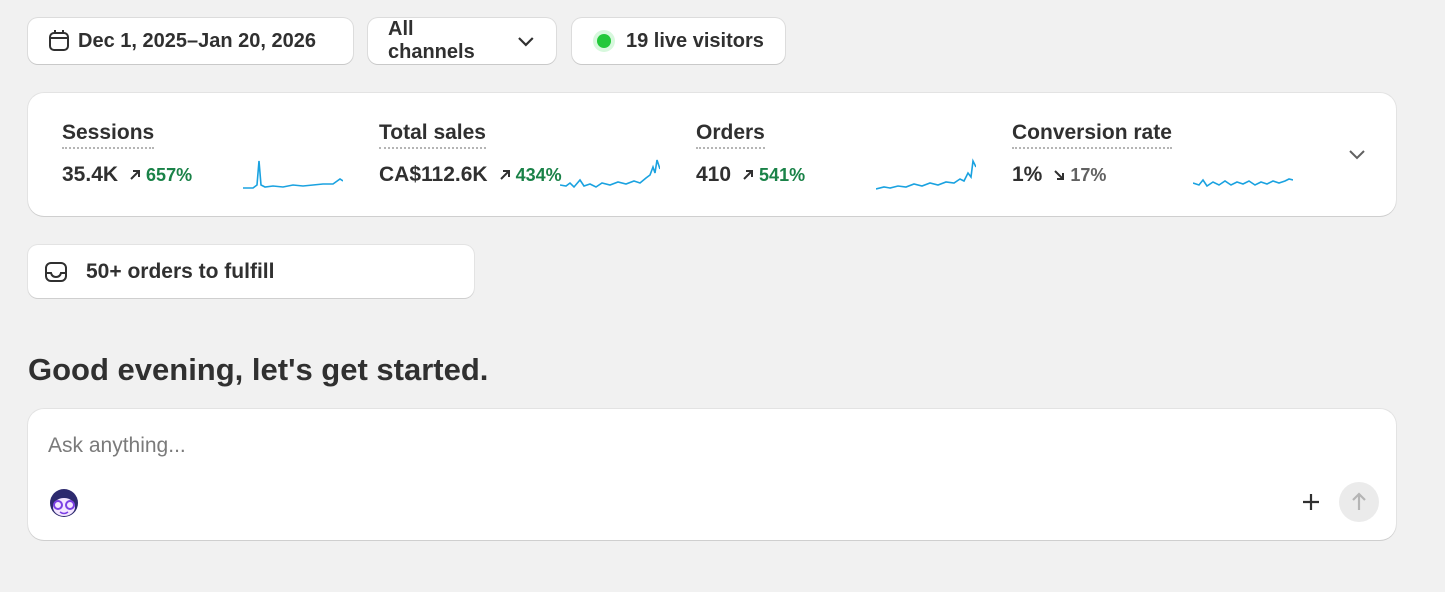  Describe the element at coordinates (782, 174) in the screenshot. I see `metric-change: 541%` at that location.